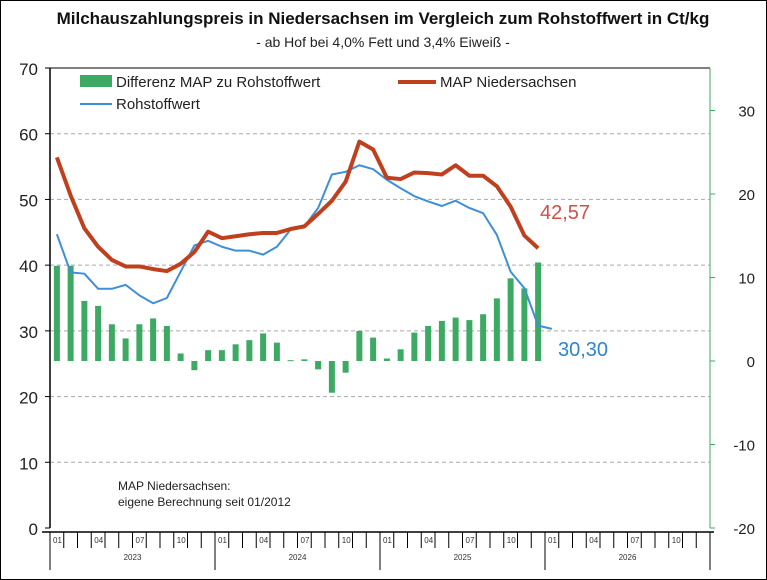 This screenshot has height=580, width=767. Describe the element at coordinates (746, 112) in the screenshot. I see `right-tick-label: 30` at that location.